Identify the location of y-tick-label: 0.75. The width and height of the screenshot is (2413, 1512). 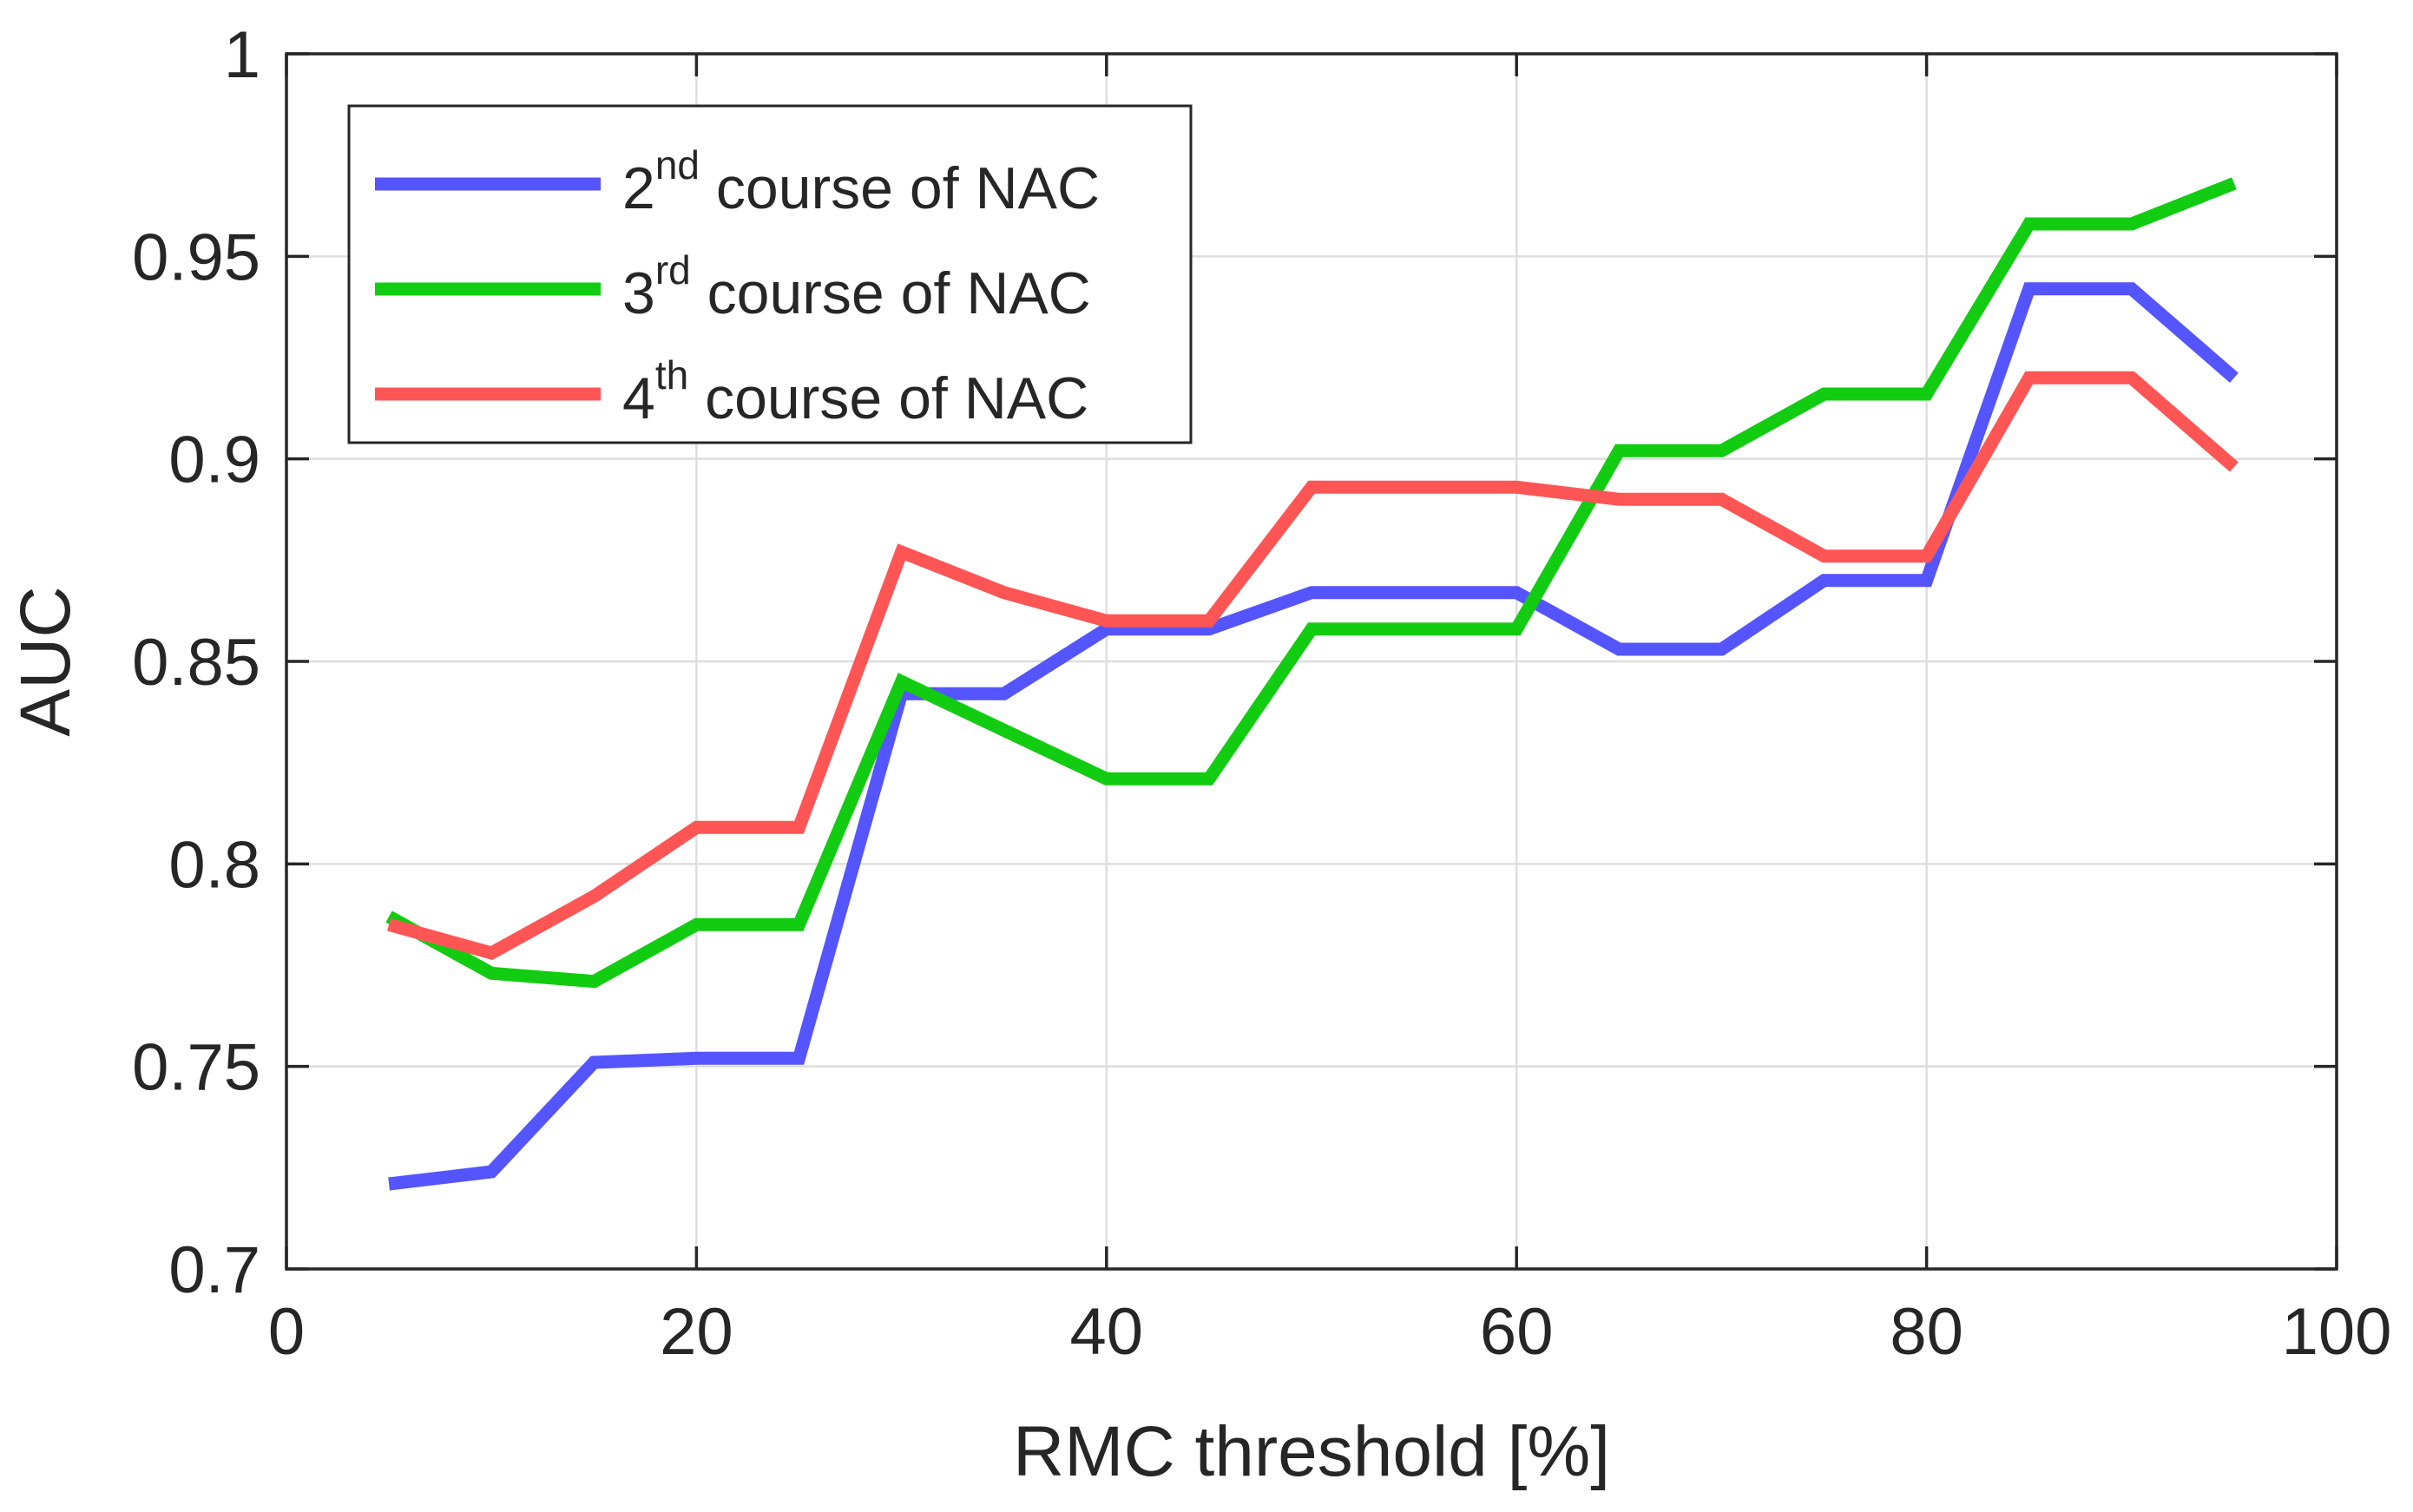
(196, 1068).